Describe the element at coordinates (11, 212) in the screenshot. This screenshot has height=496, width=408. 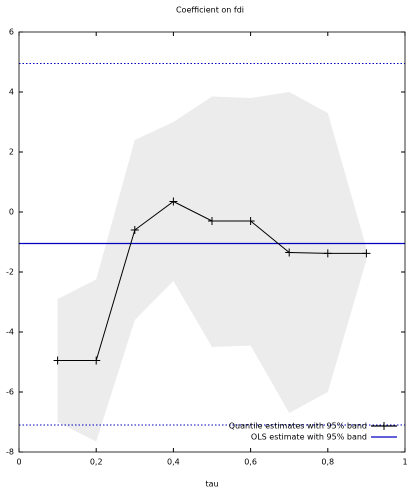
I see `y-tick-label: 0` at that location.